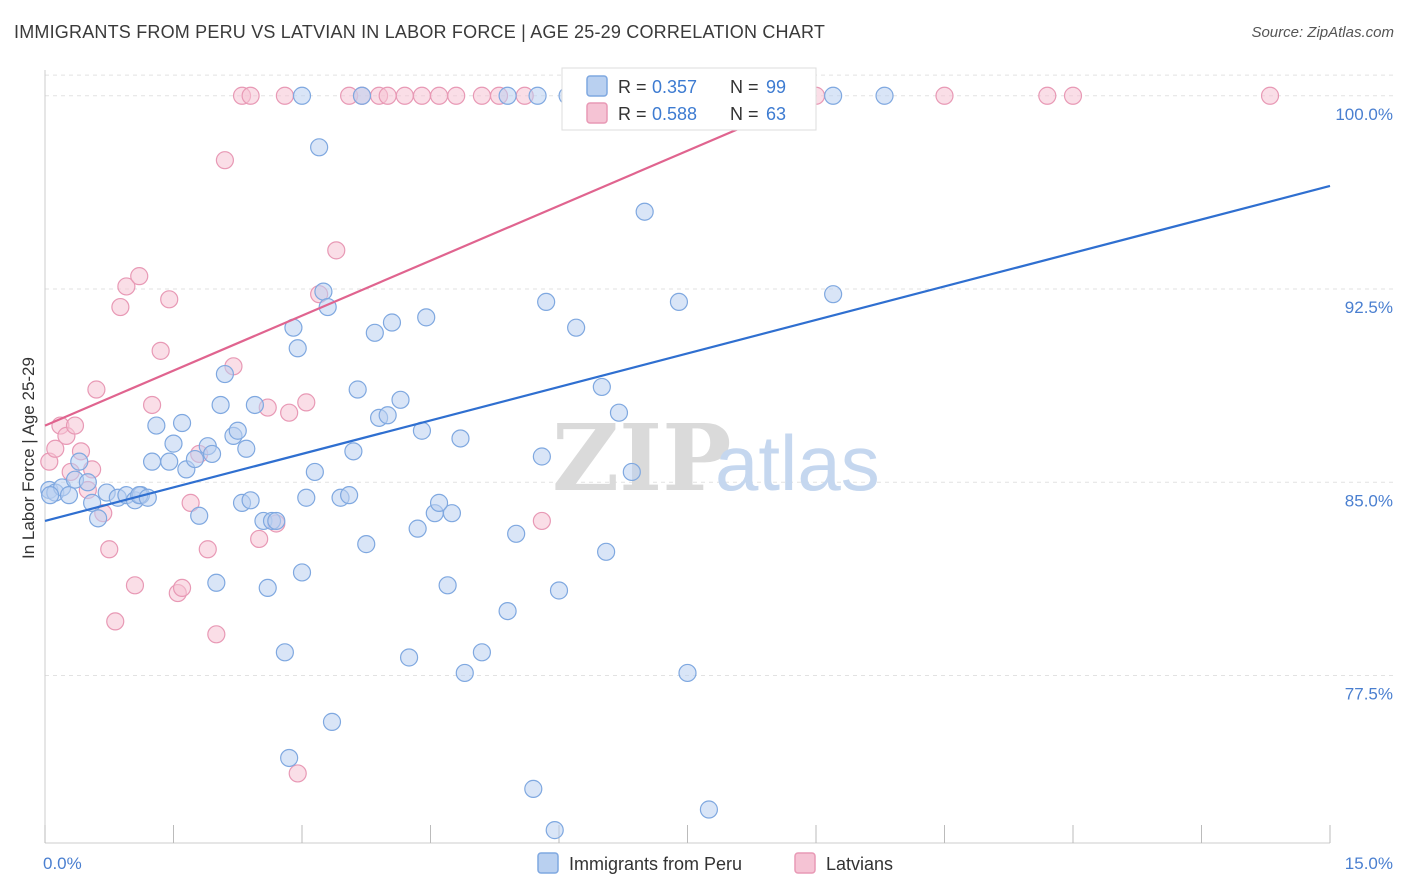 This screenshot has height=892, width=1406. I want to click on y-tick-label: 92.5%, so click(1369, 307).